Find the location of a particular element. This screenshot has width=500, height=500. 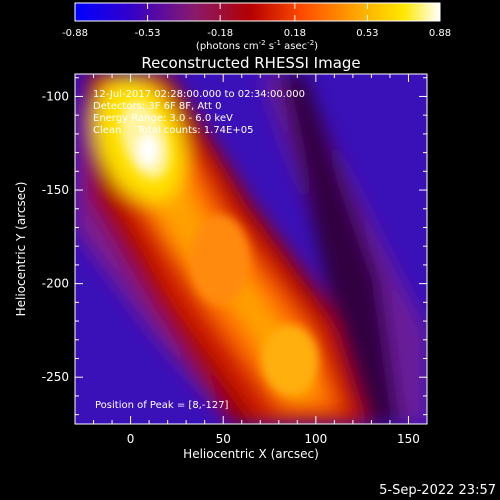

plot-title: Reconstructed RHESSI Image is located at coordinates (250, 63).